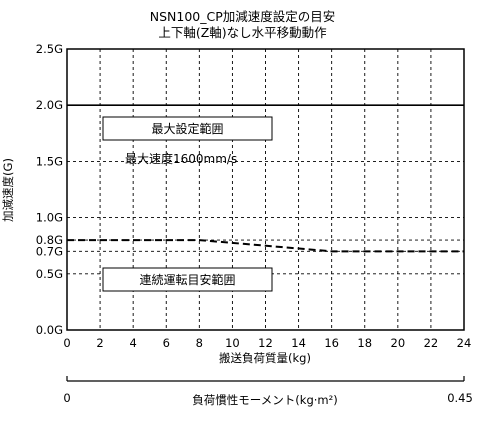  Describe the element at coordinates (464, 343) in the screenshot. I see `x-tick-label-12: 24` at that location.